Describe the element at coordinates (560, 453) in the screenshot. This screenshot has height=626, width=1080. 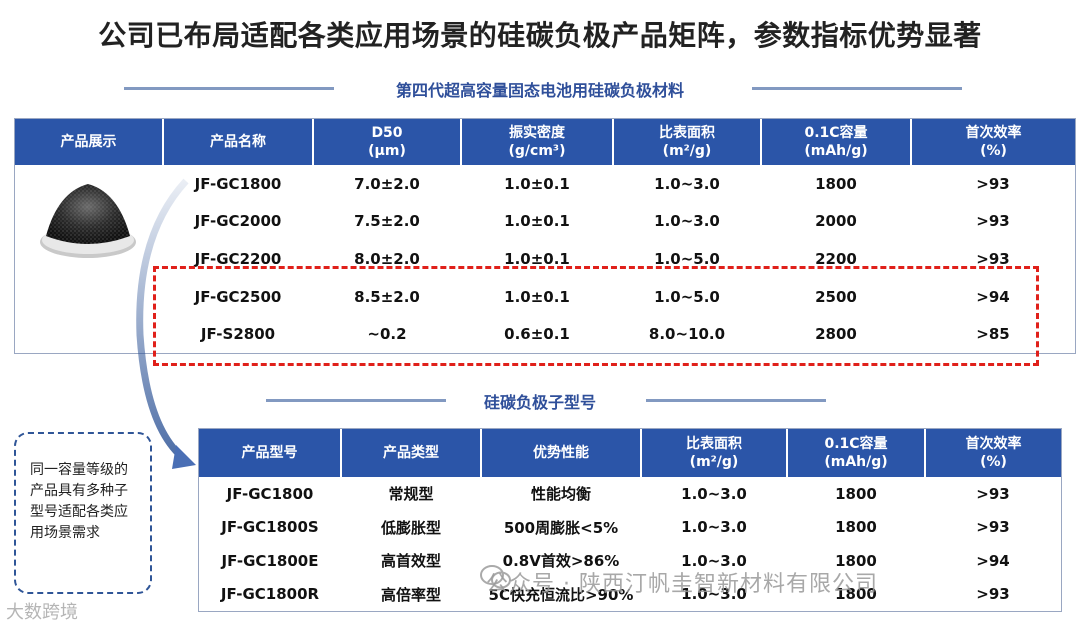
I see `submodel-table-header-2: 优势性能` at that location.